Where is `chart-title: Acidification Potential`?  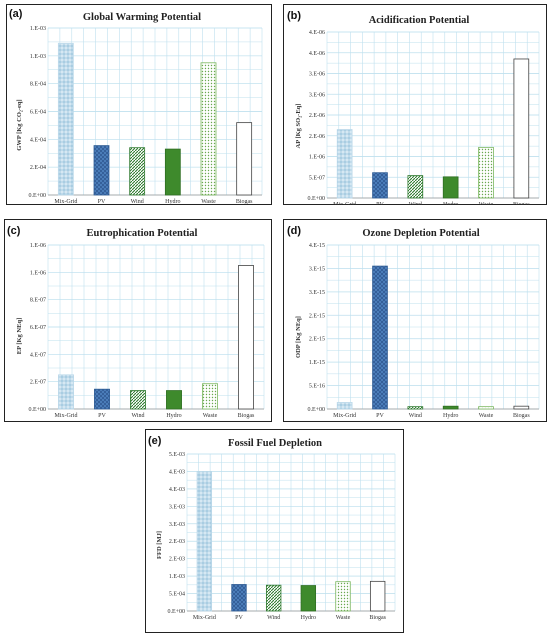 chart-title: Acidification Potential is located at coordinates (419, 20).